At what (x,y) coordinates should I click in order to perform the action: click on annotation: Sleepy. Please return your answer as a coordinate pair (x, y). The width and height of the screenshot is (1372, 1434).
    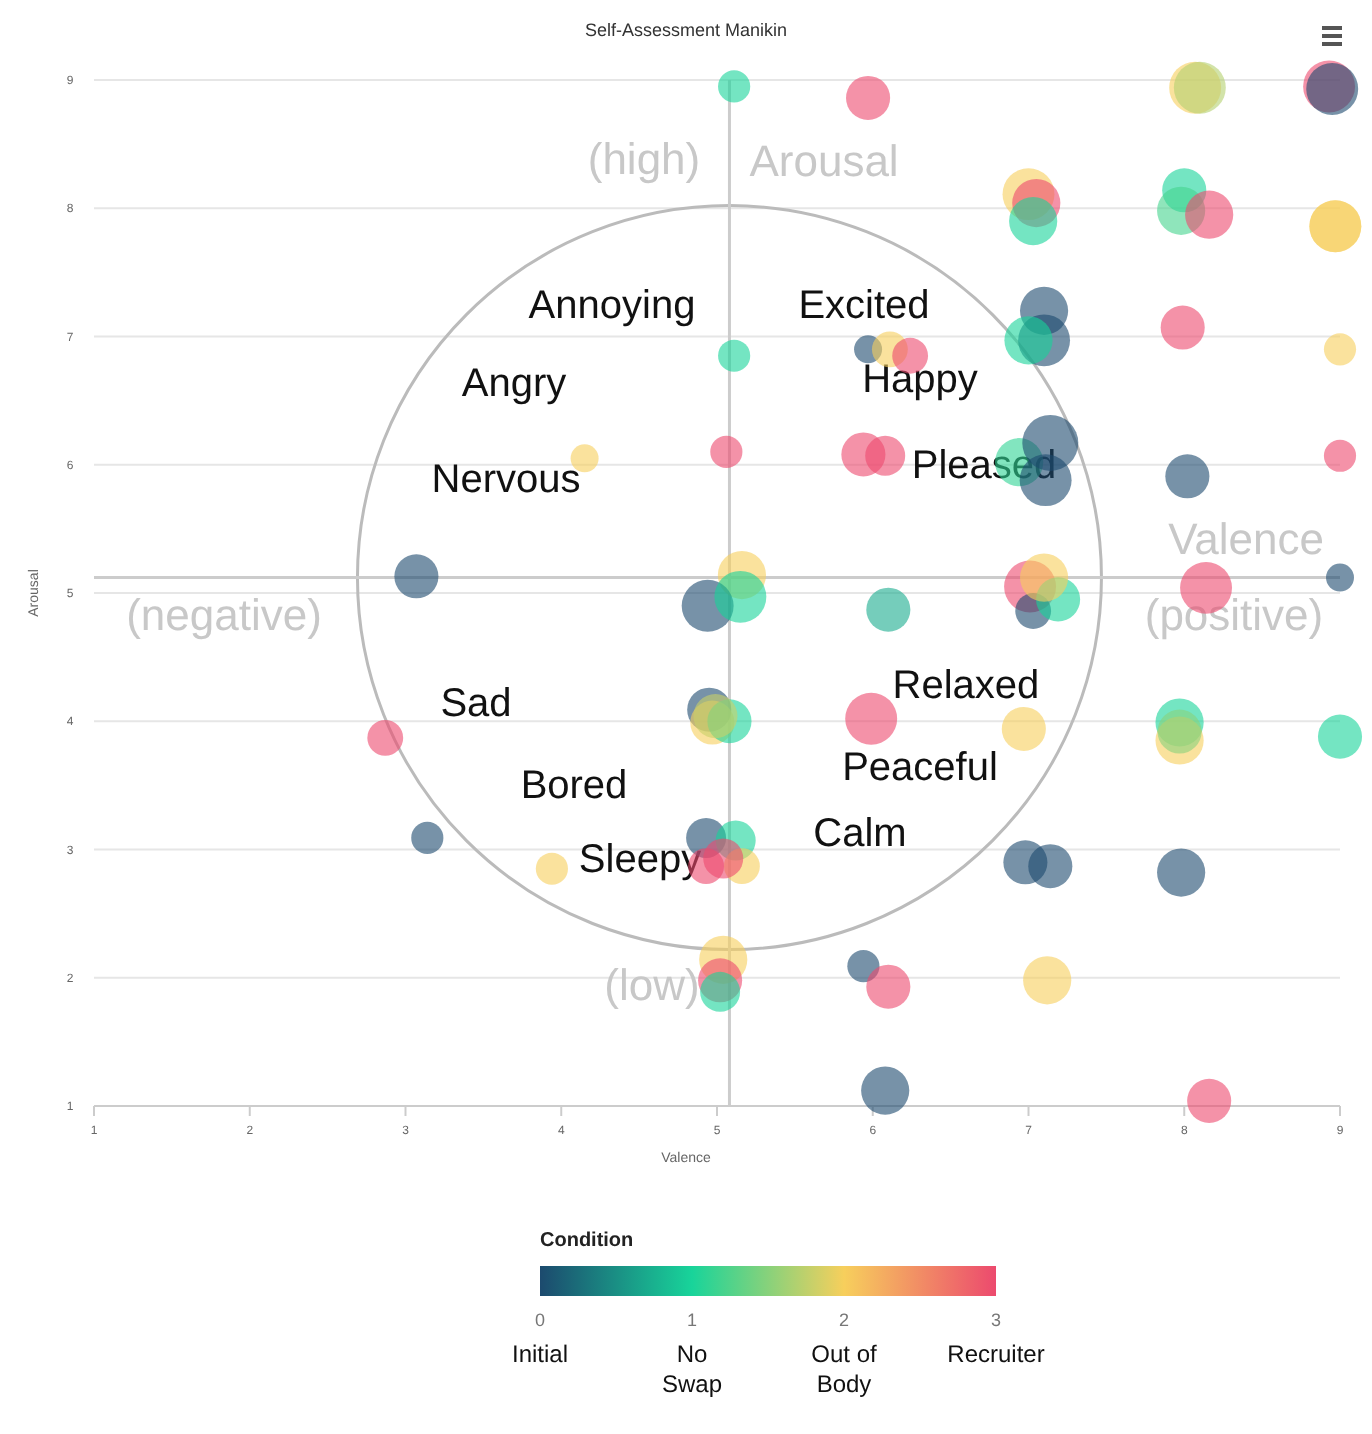
    Looking at the image, I should click on (640, 860).